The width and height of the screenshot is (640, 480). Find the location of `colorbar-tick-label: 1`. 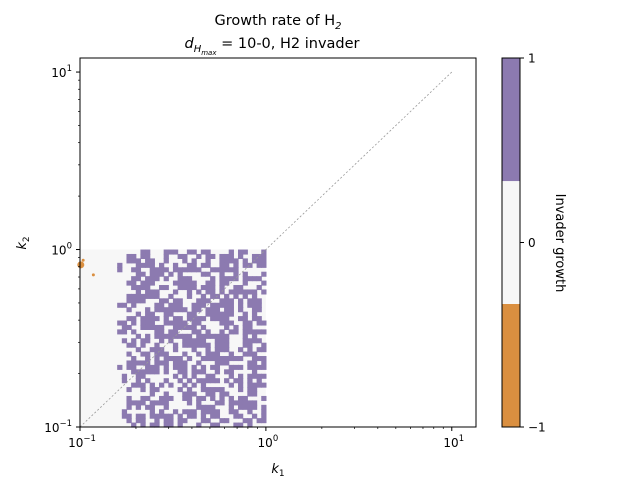

colorbar-tick-label: 1 is located at coordinates (532, 59).